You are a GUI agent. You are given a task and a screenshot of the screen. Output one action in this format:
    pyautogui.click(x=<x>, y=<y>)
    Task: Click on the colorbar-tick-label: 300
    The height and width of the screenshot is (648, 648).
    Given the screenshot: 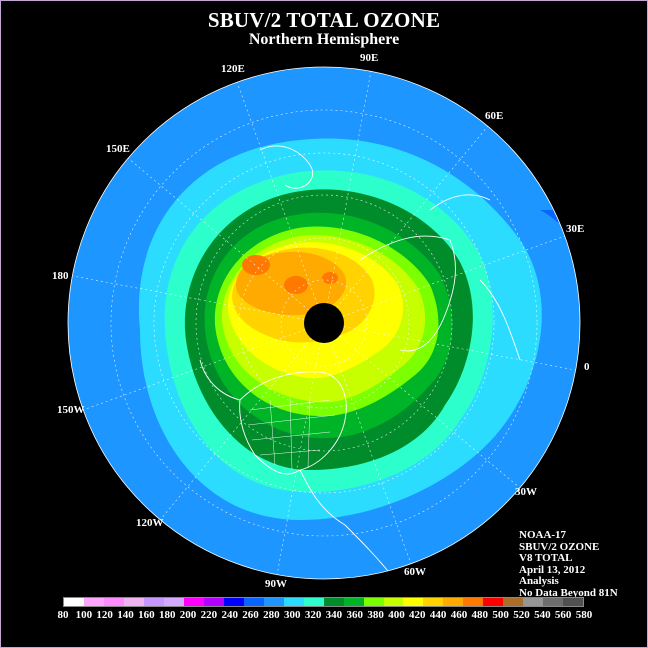 What is the action you would take?
    pyautogui.click(x=292, y=615)
    